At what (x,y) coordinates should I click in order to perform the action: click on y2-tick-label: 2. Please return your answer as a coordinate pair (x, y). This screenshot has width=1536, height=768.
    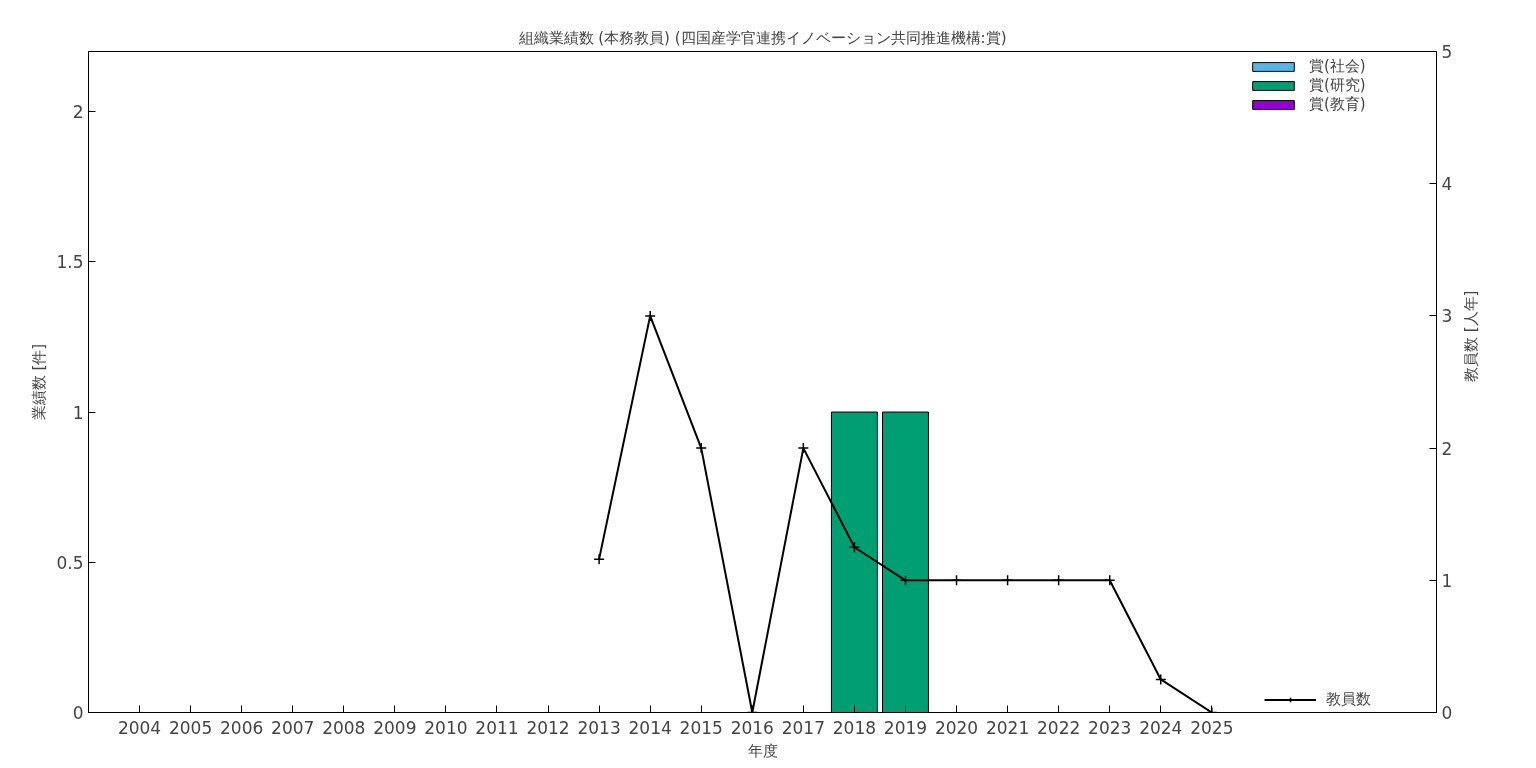
    Looking at the image, I should click on (1447, 448).